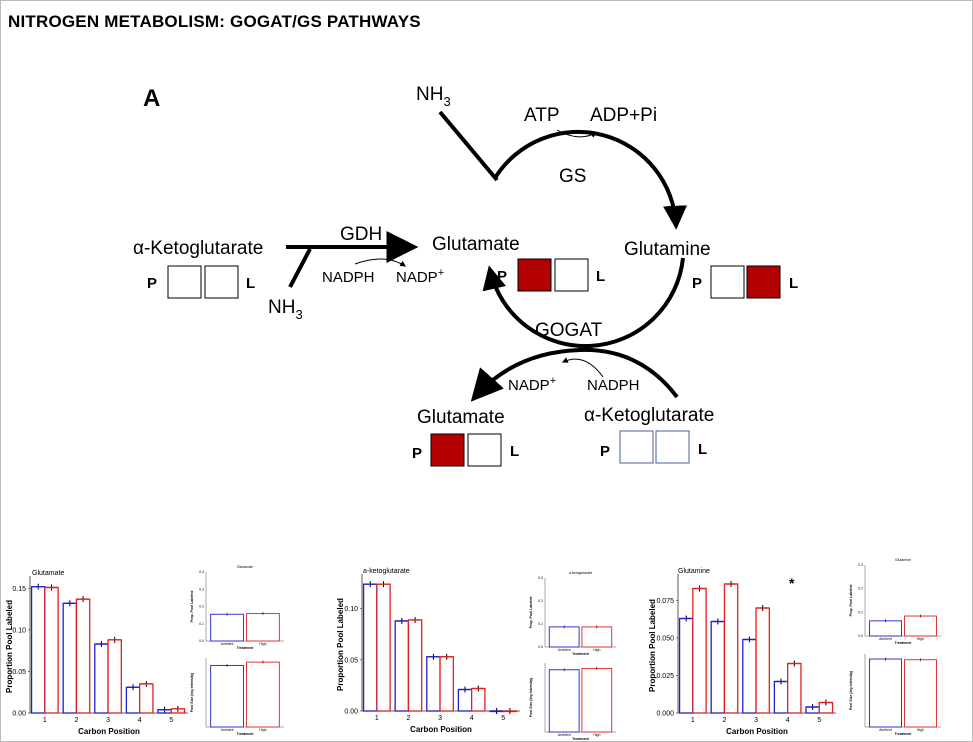  What do you see at coordinates (214, 21) in the screenshot?
I see `page-title: NITROGEN METABOLISM: GOGAT/GS PATHWAYS` at bounding box center [214, 21].